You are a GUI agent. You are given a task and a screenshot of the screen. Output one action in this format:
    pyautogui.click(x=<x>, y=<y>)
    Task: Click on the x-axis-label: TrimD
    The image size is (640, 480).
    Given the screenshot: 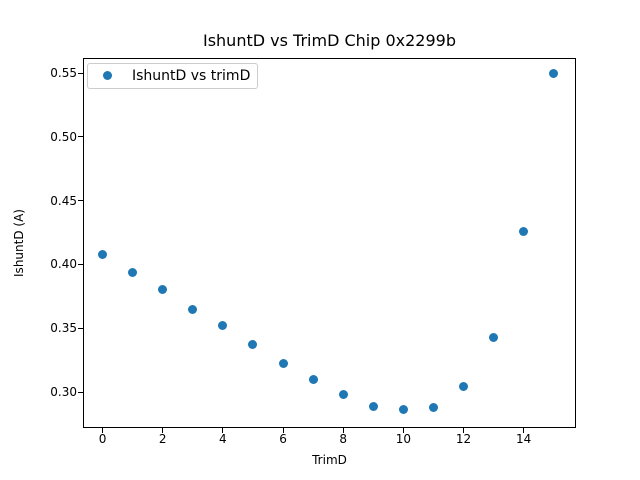 What is the action you would take?
    pyautogui.click(x=329, y=460)
    